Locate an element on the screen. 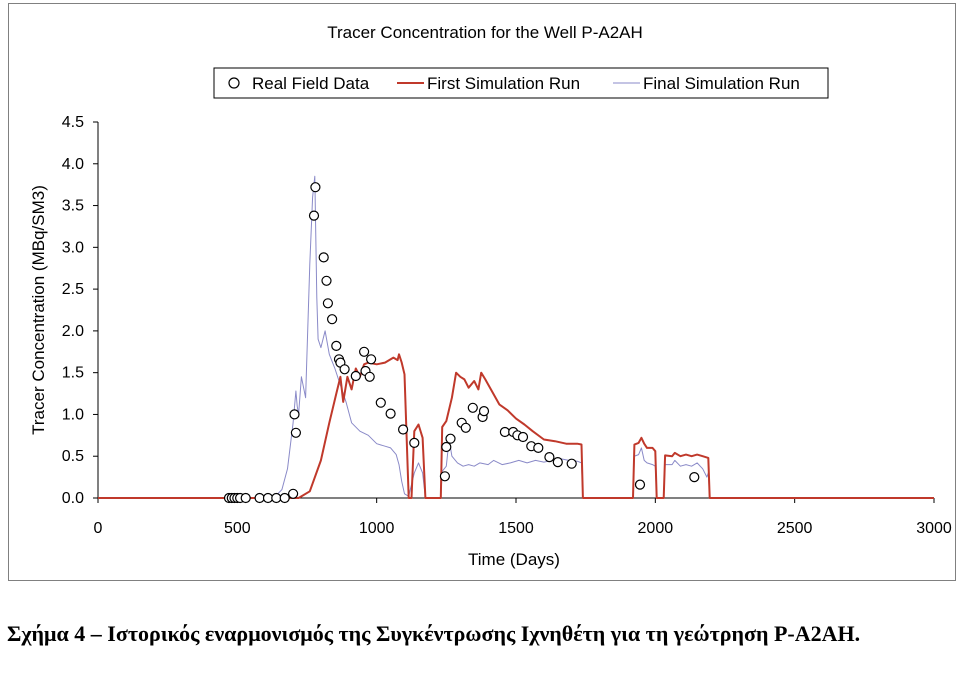 The height and width of the screenshot is (674, 960). legend-box is located at coordinates (521, 83).